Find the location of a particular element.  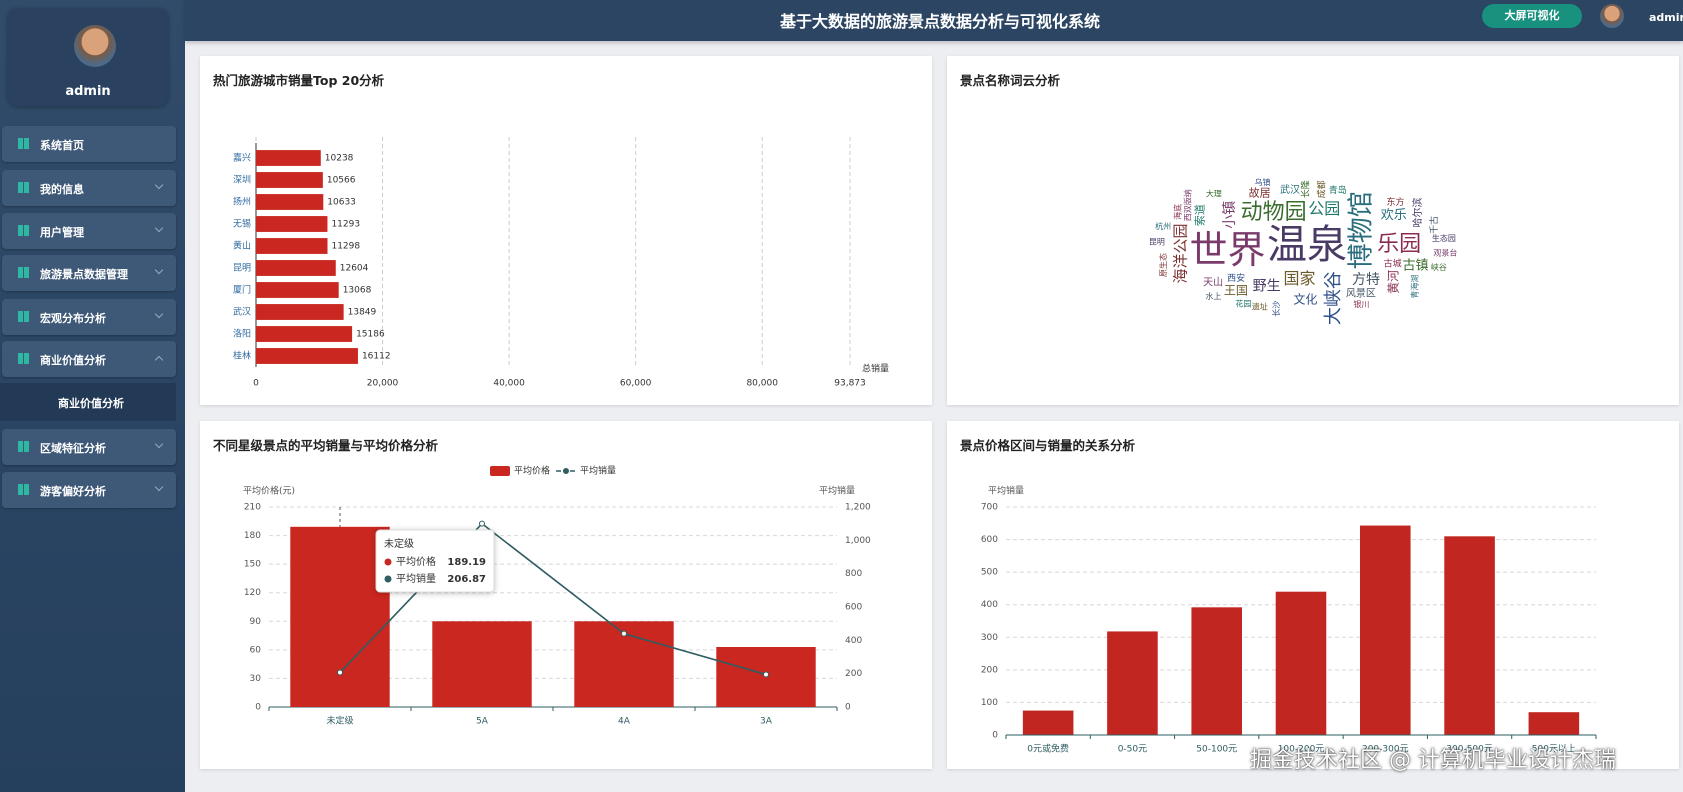

word: 古镇 is located at coordinates (1415, 266).